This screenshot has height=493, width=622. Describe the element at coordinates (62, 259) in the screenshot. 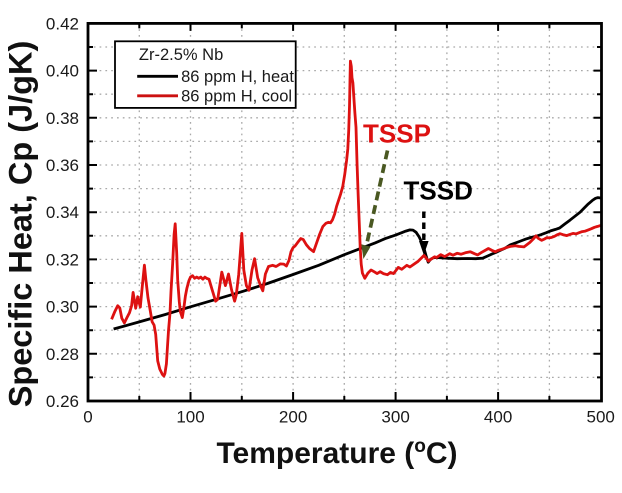

I see `svg-text: 0.32` at that location.